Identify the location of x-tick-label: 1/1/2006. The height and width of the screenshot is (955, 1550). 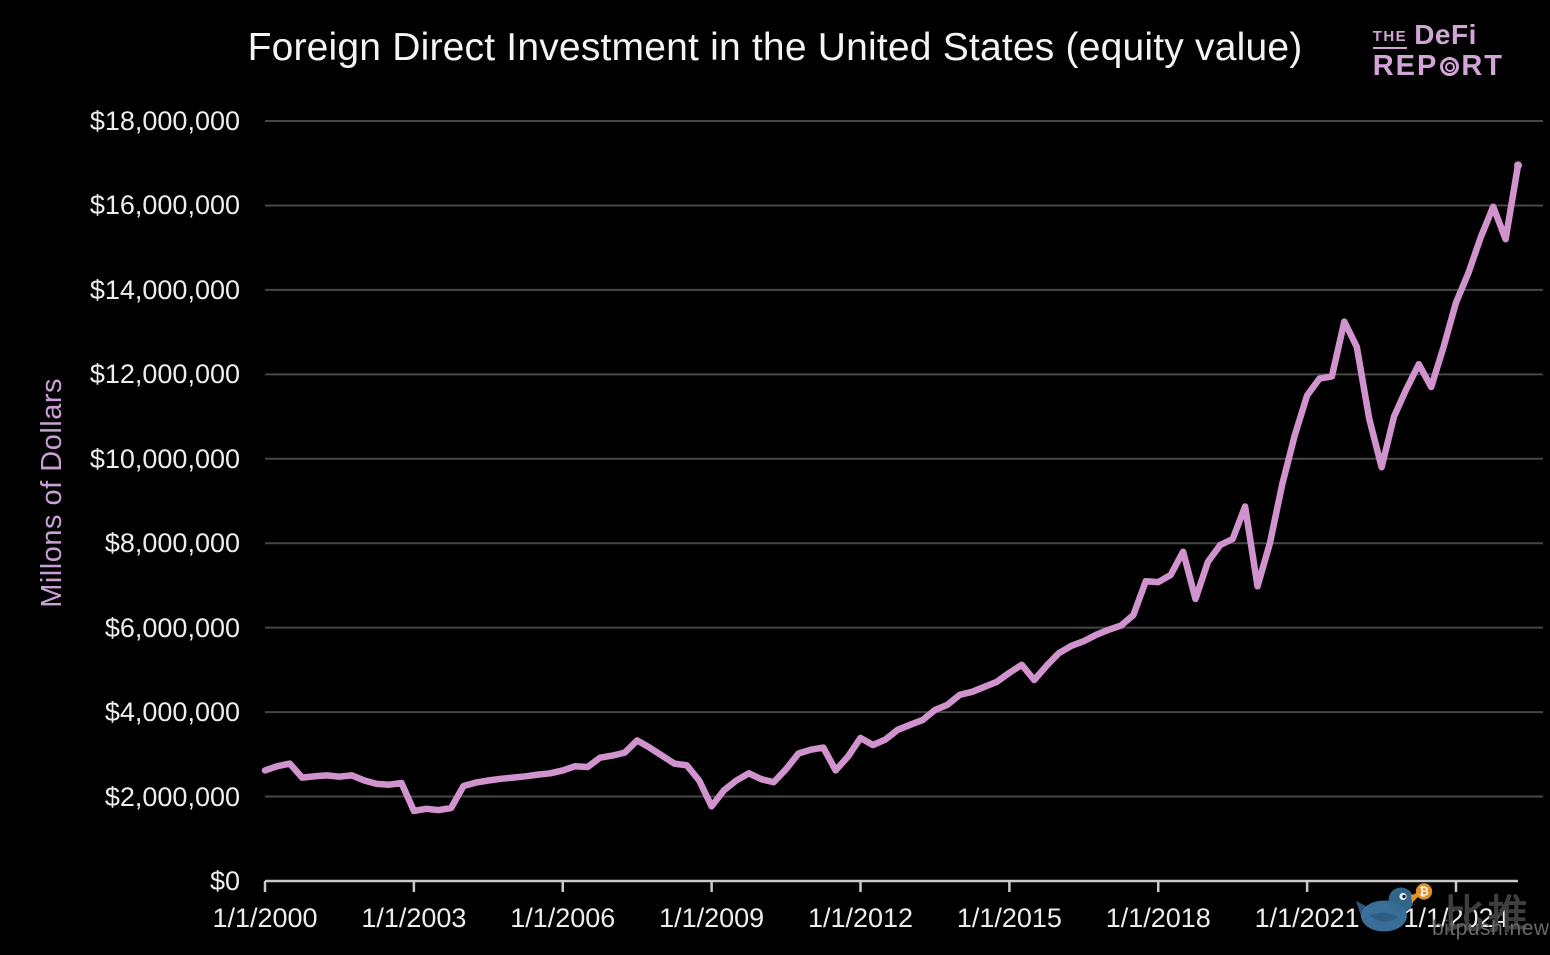
(563, 918).